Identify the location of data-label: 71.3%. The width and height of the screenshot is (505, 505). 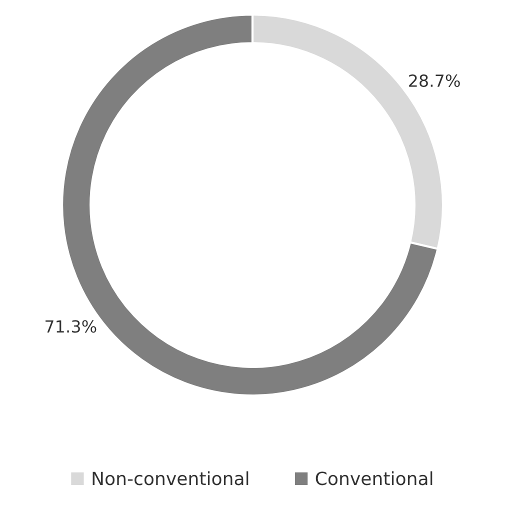
(71, 326).